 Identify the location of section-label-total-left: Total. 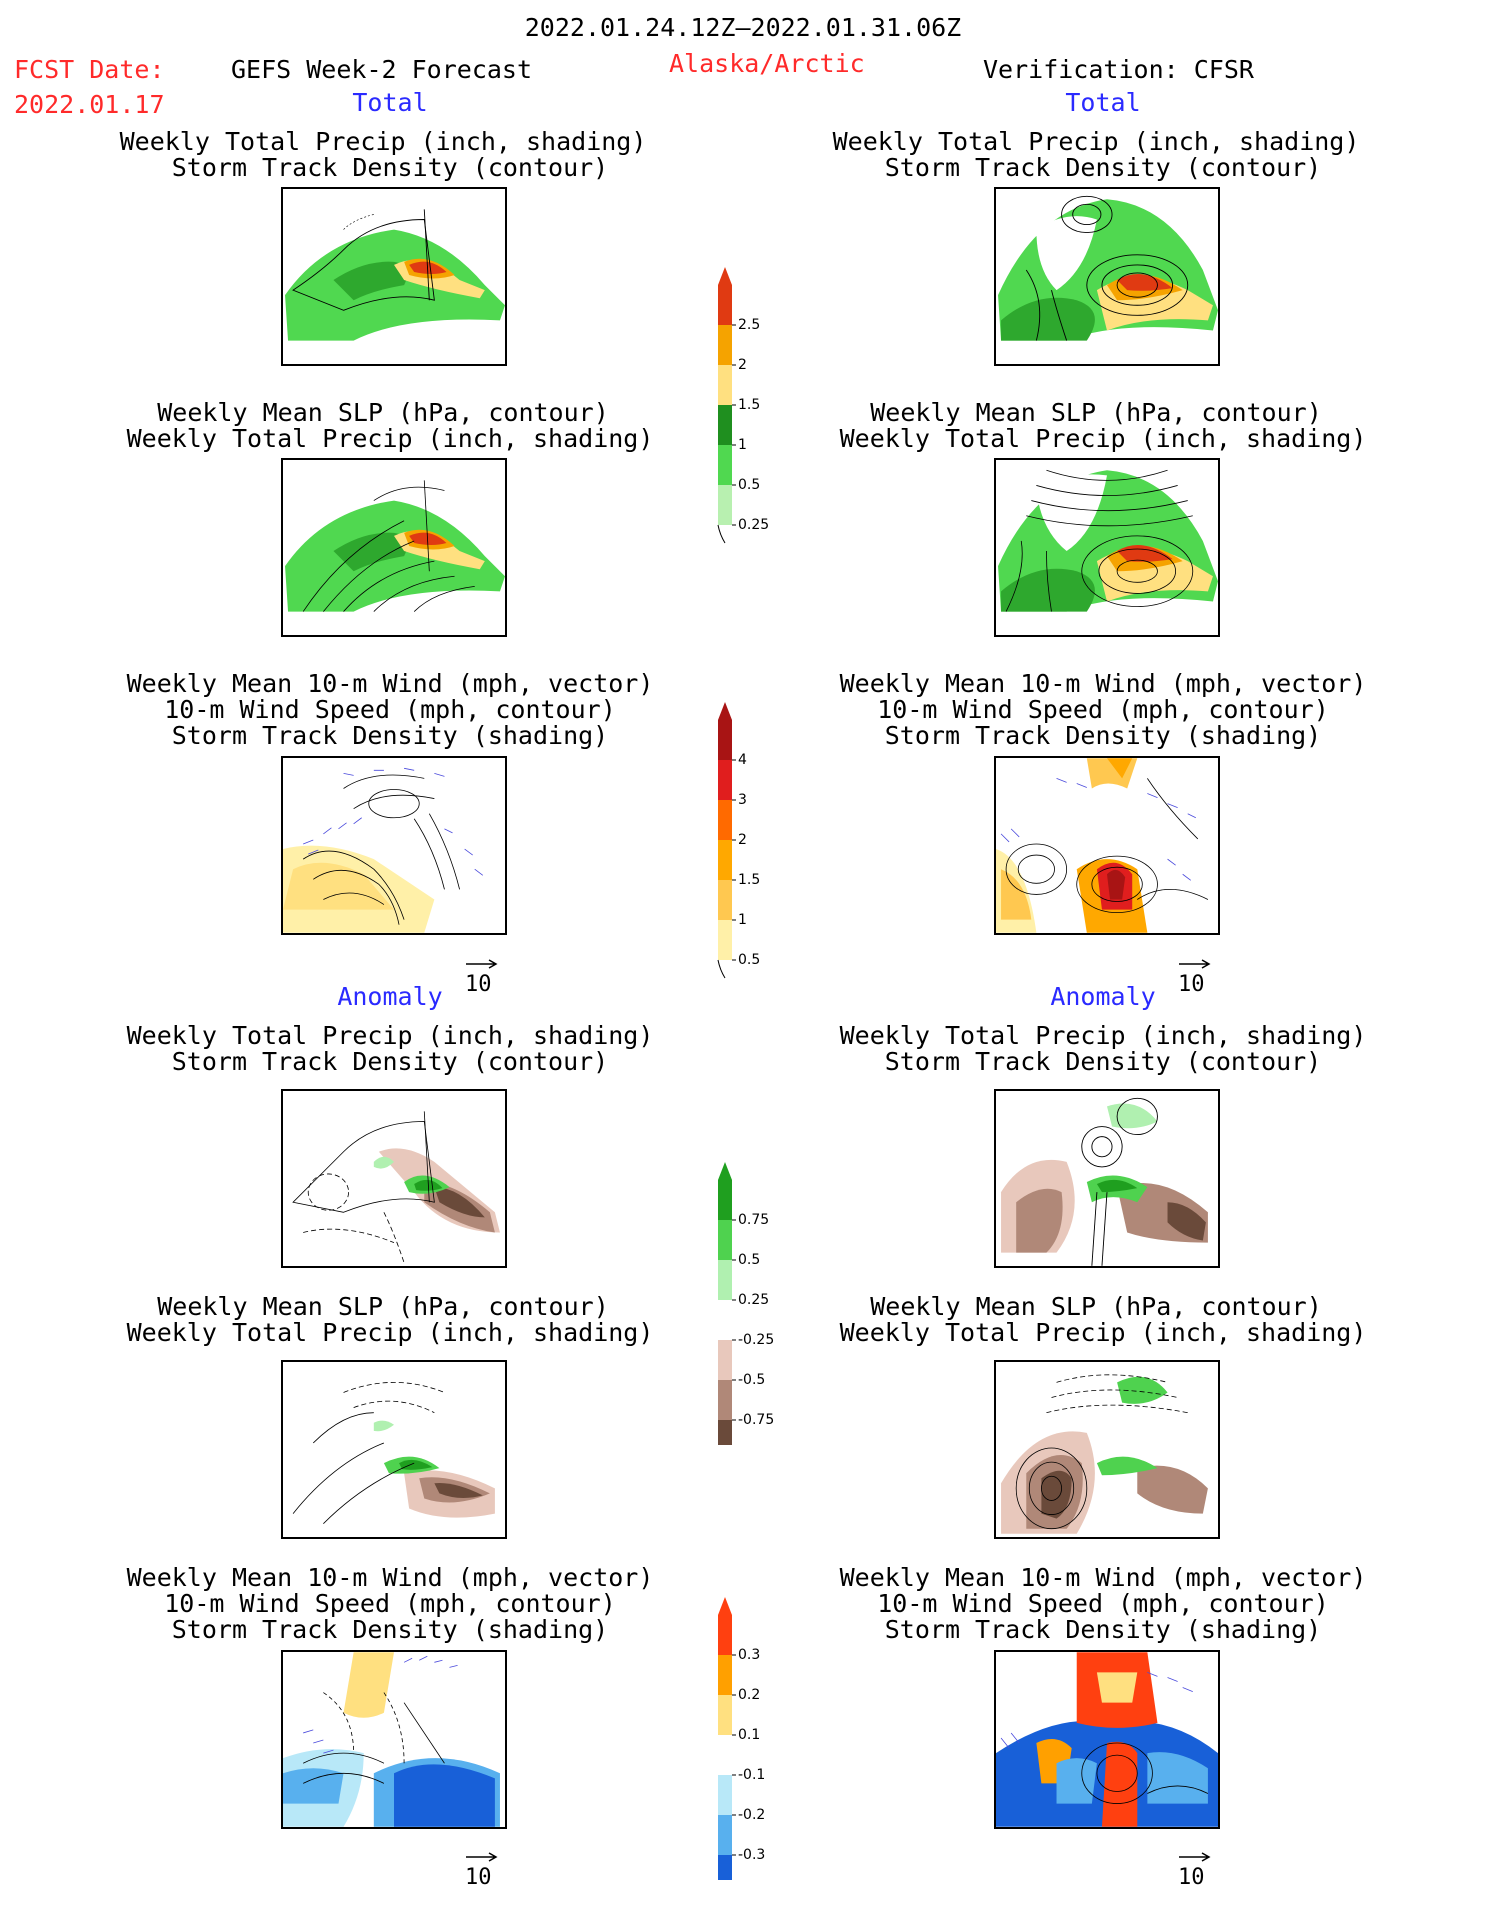
(390, 102).